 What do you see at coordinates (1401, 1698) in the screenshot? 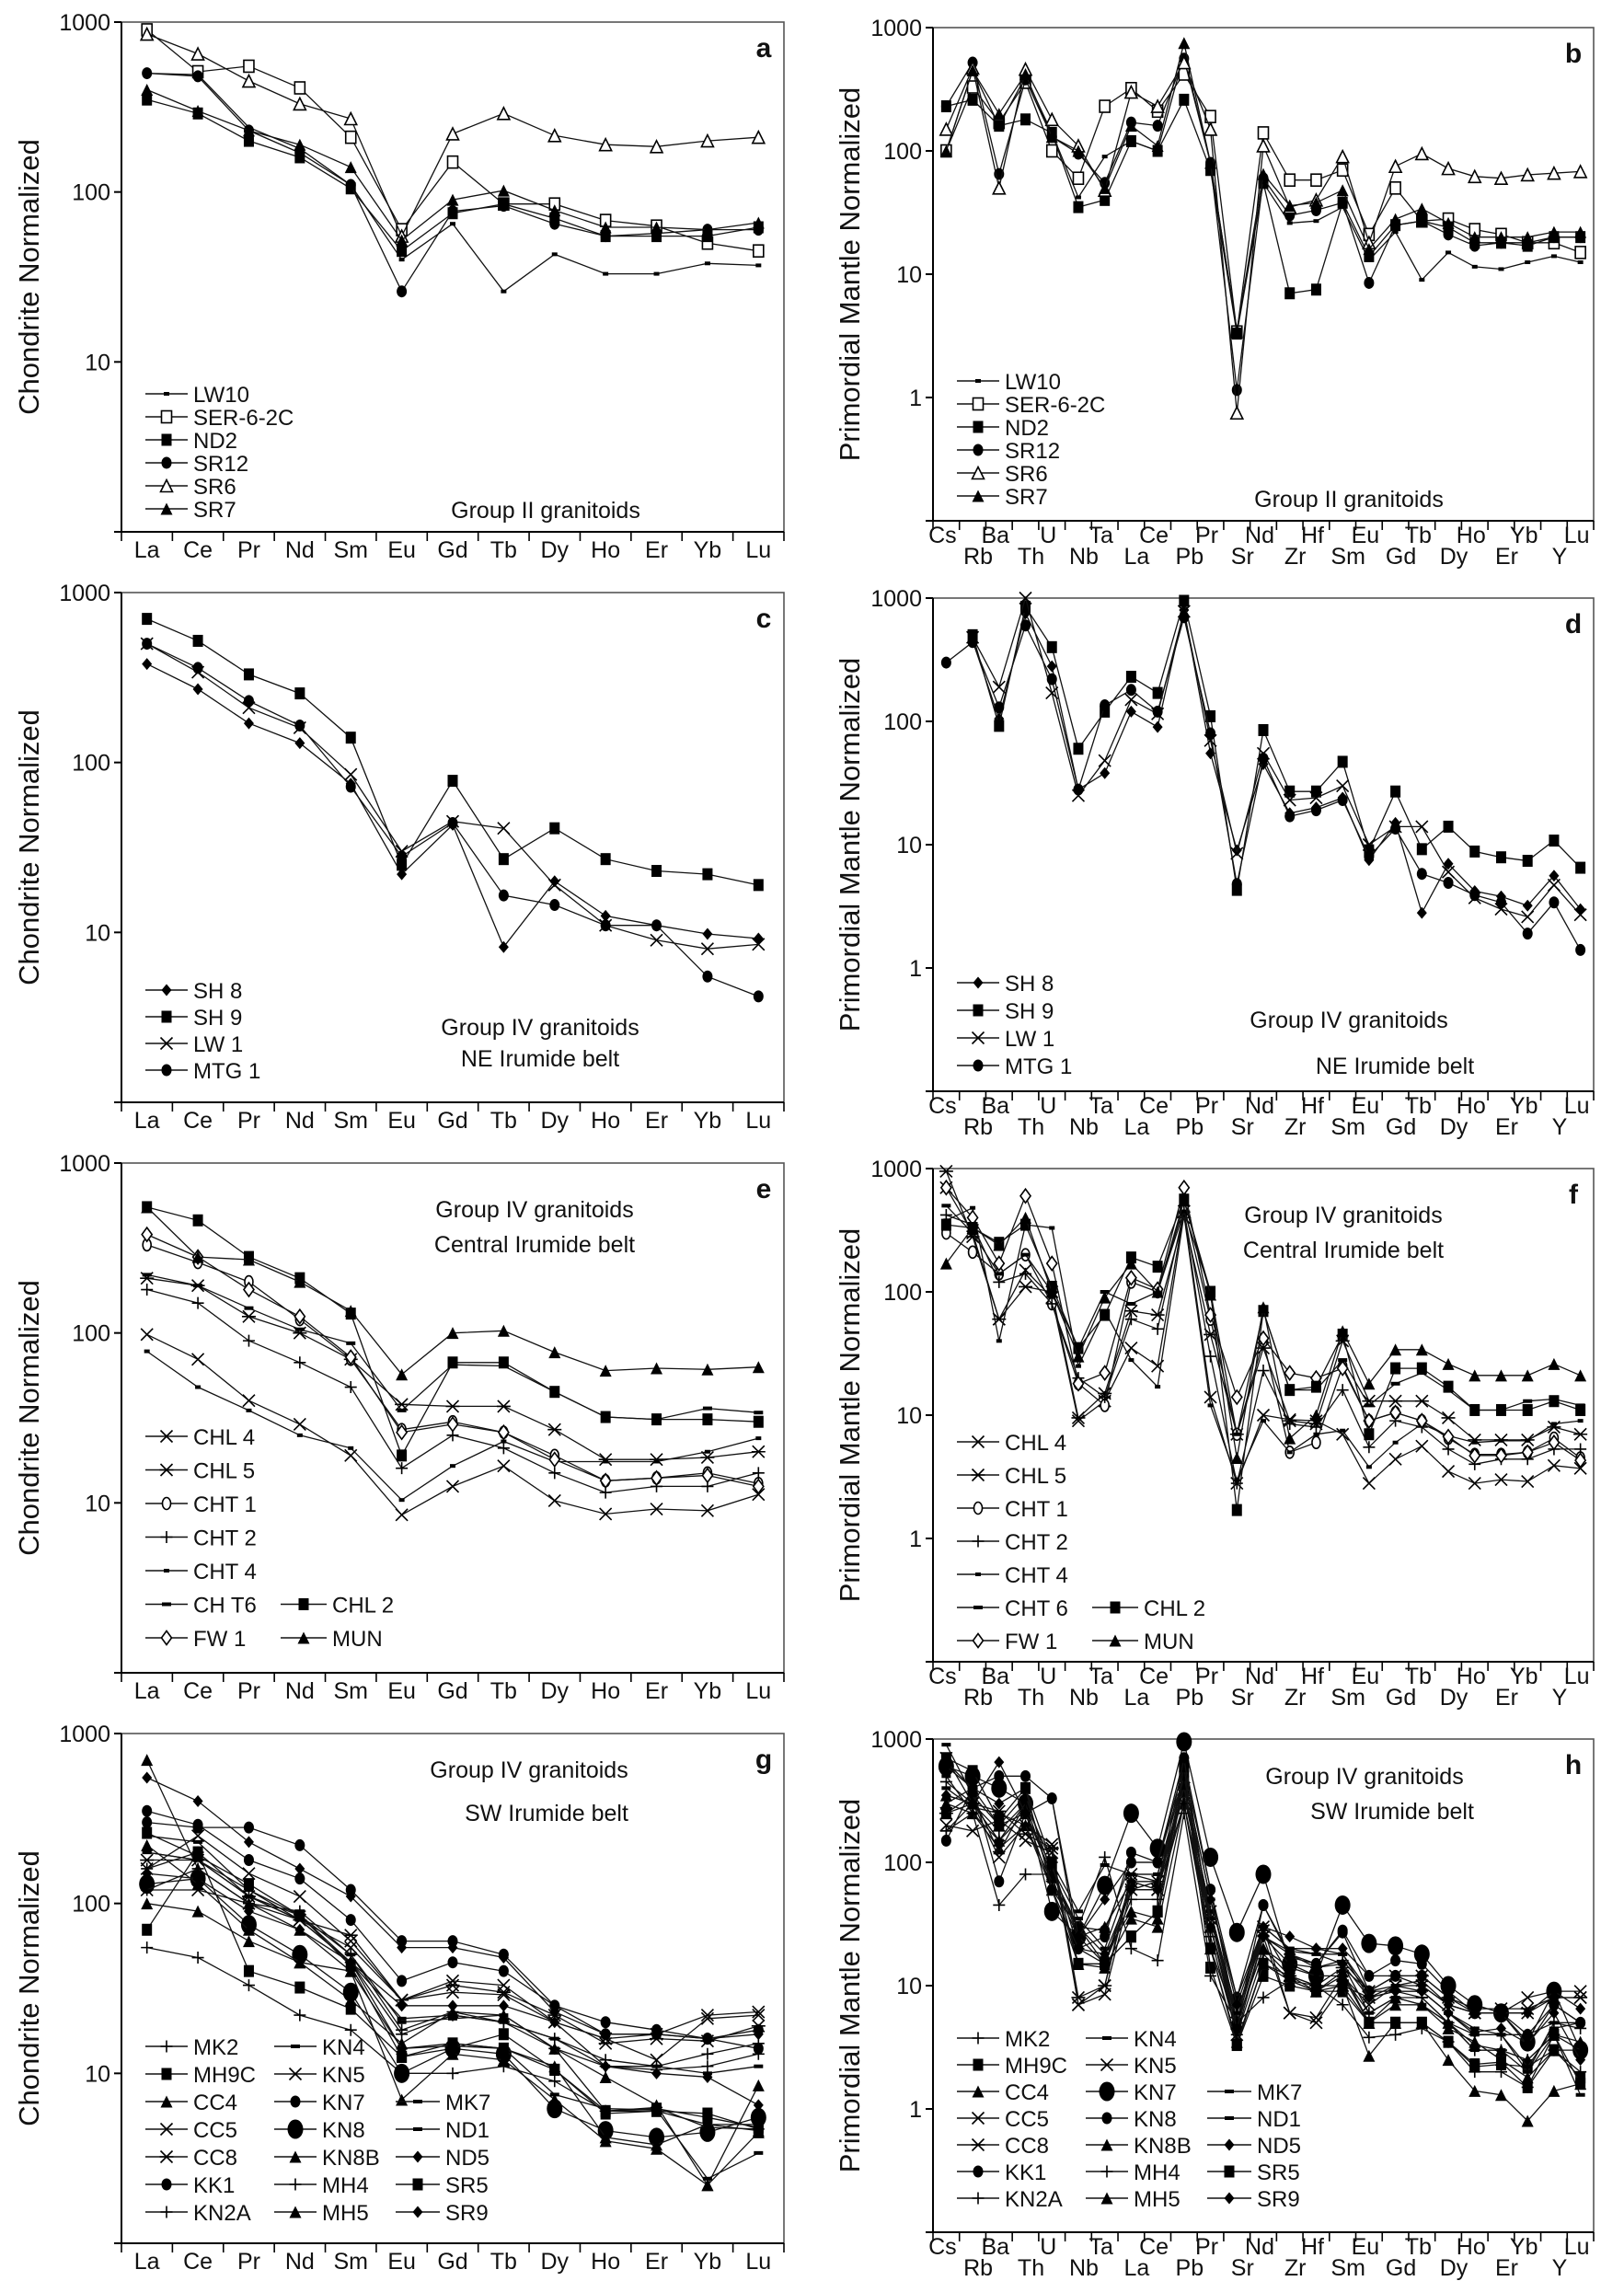
I see `x-tick-label: Gd` at bounding box center [1401, 1698].